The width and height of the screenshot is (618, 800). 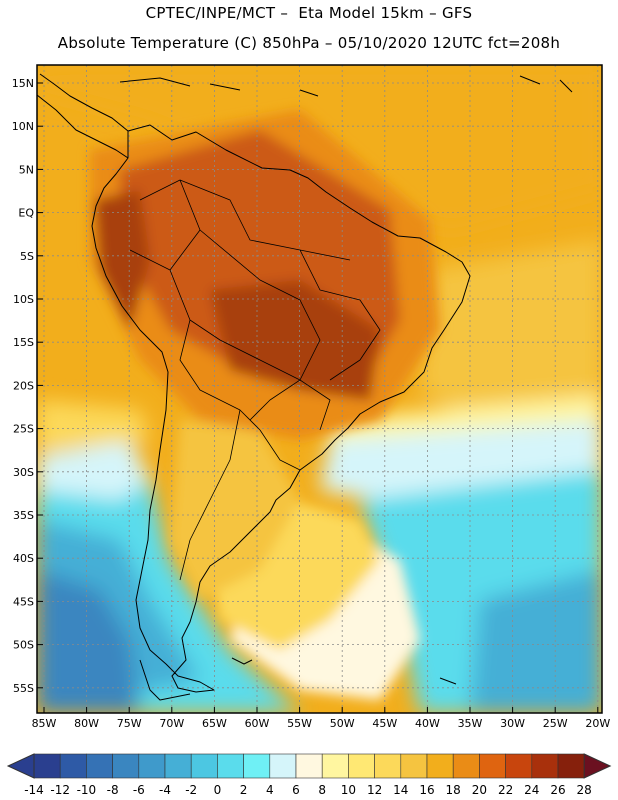 I want to click on colorbar-label: 4, so click(x=270, y=790).